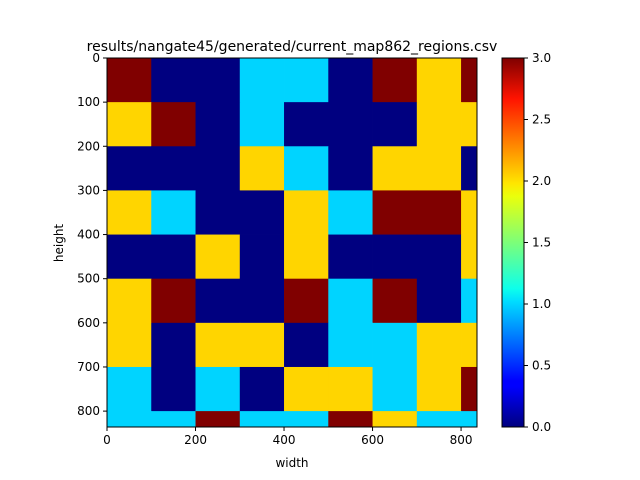  What do you see at coordinates (88, 102) in the screenshot?
I see `y-tick-label: 100` at bounding box center [88, 102].